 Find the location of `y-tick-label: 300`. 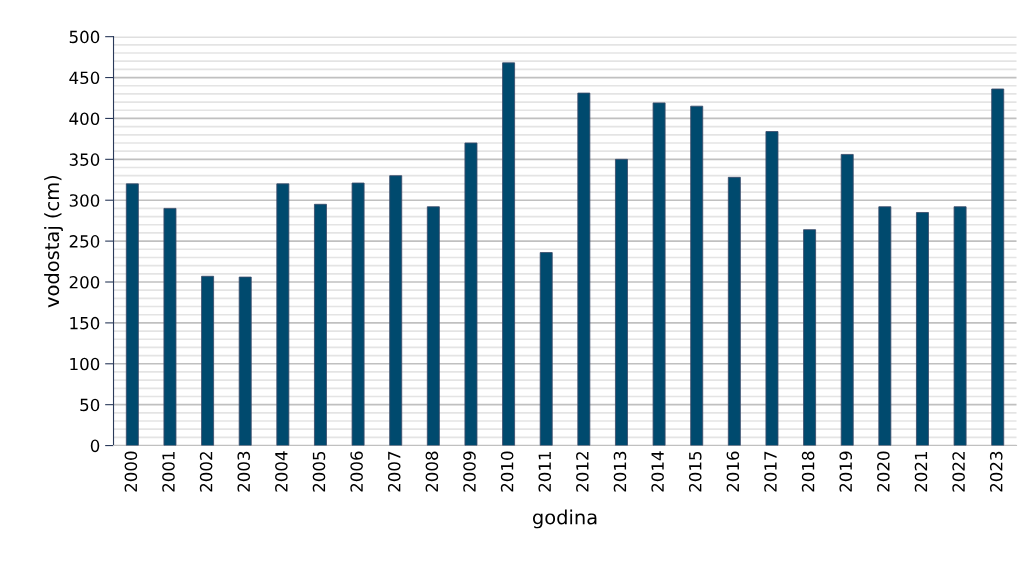

y-tick-label: 300 is located at coordinates (84, 200).